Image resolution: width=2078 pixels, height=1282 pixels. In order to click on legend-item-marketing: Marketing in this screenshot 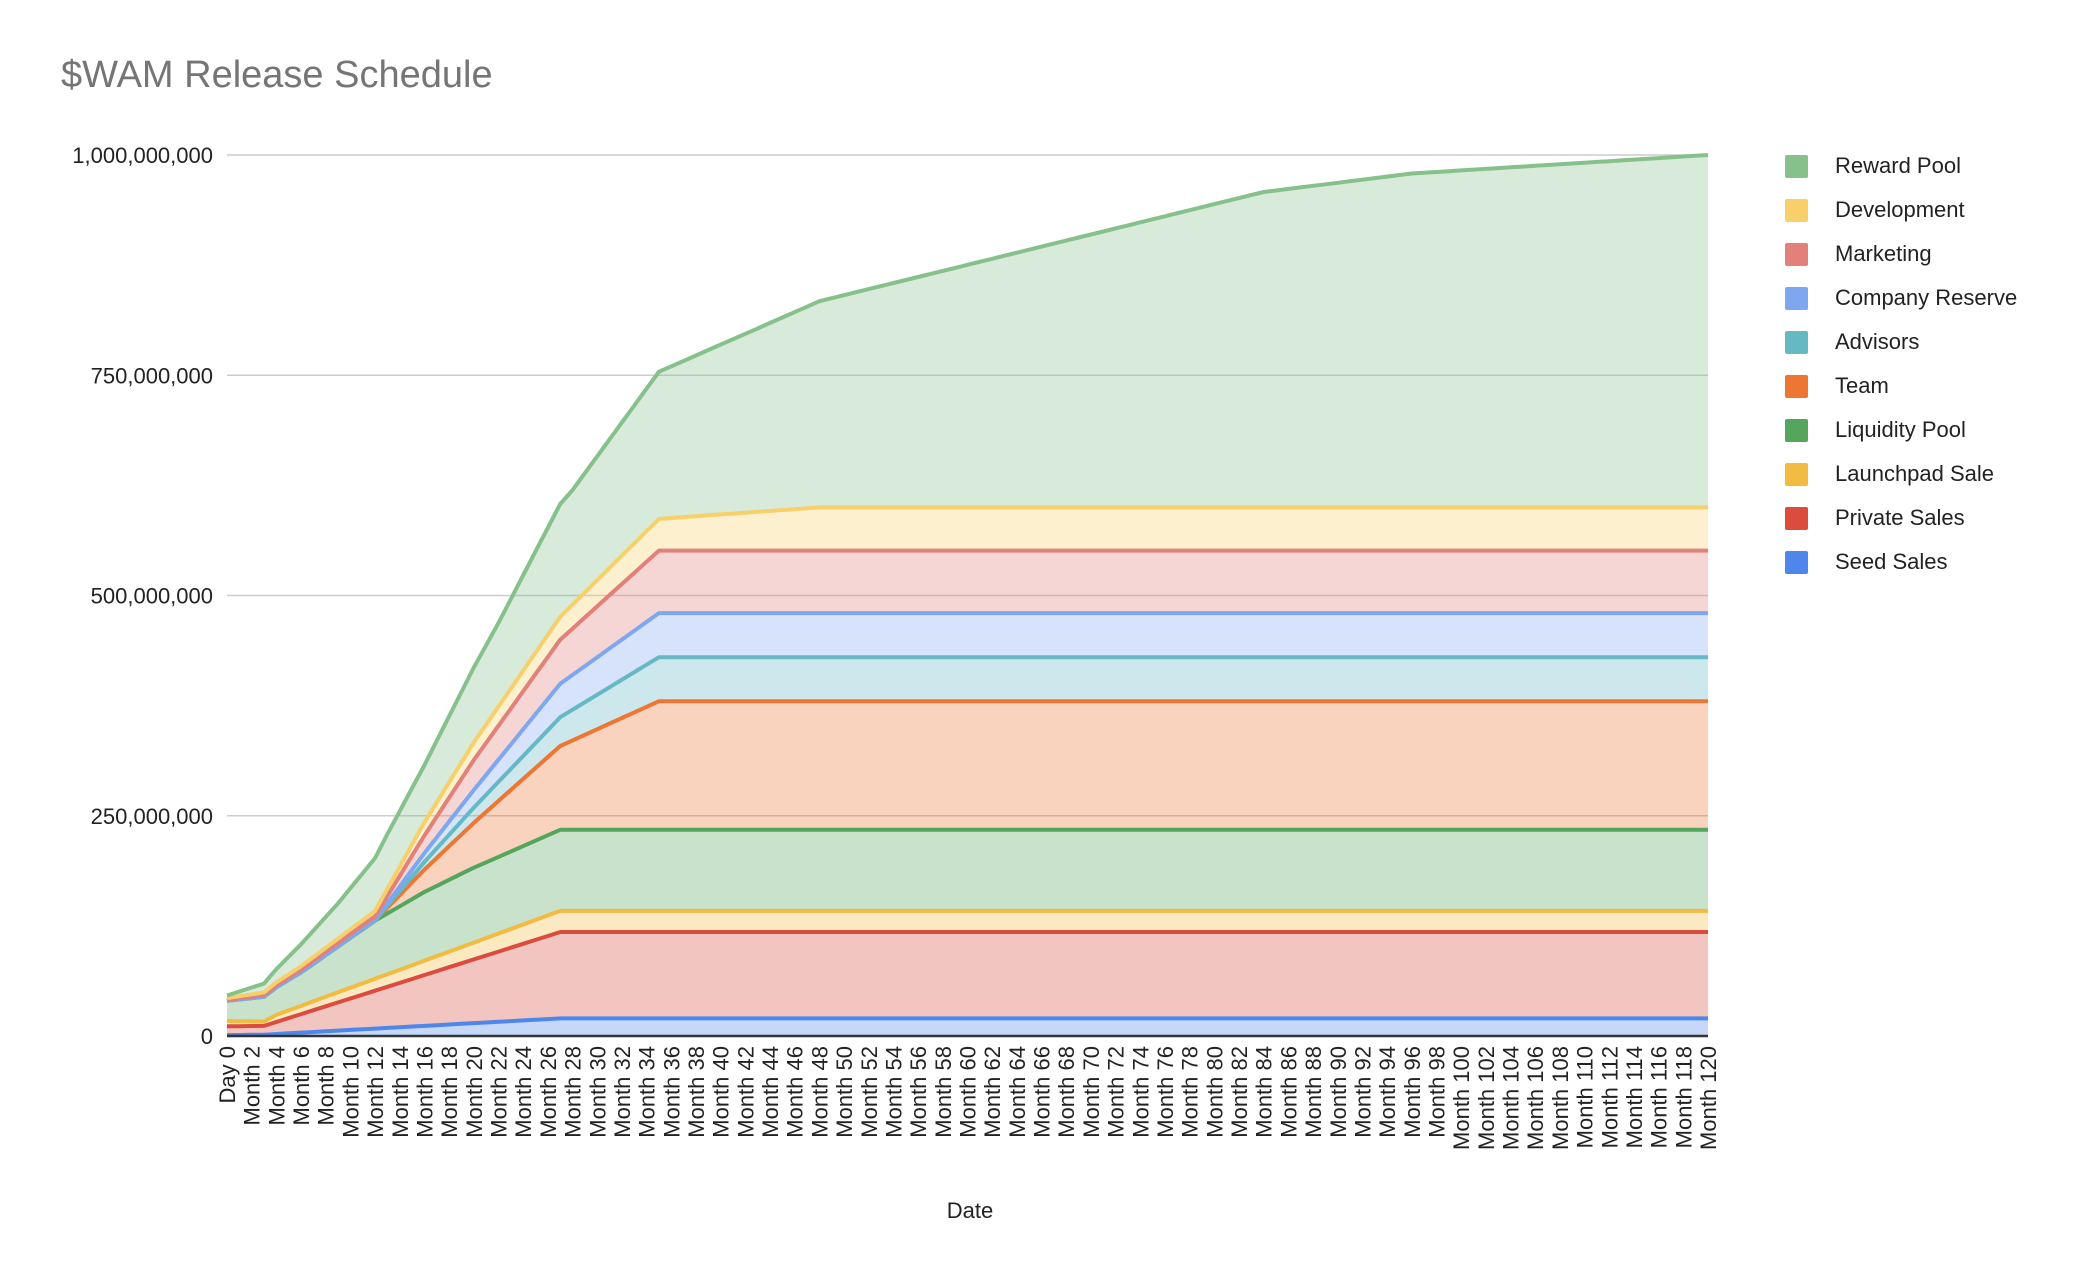, I will do `click(1901, 254)`.